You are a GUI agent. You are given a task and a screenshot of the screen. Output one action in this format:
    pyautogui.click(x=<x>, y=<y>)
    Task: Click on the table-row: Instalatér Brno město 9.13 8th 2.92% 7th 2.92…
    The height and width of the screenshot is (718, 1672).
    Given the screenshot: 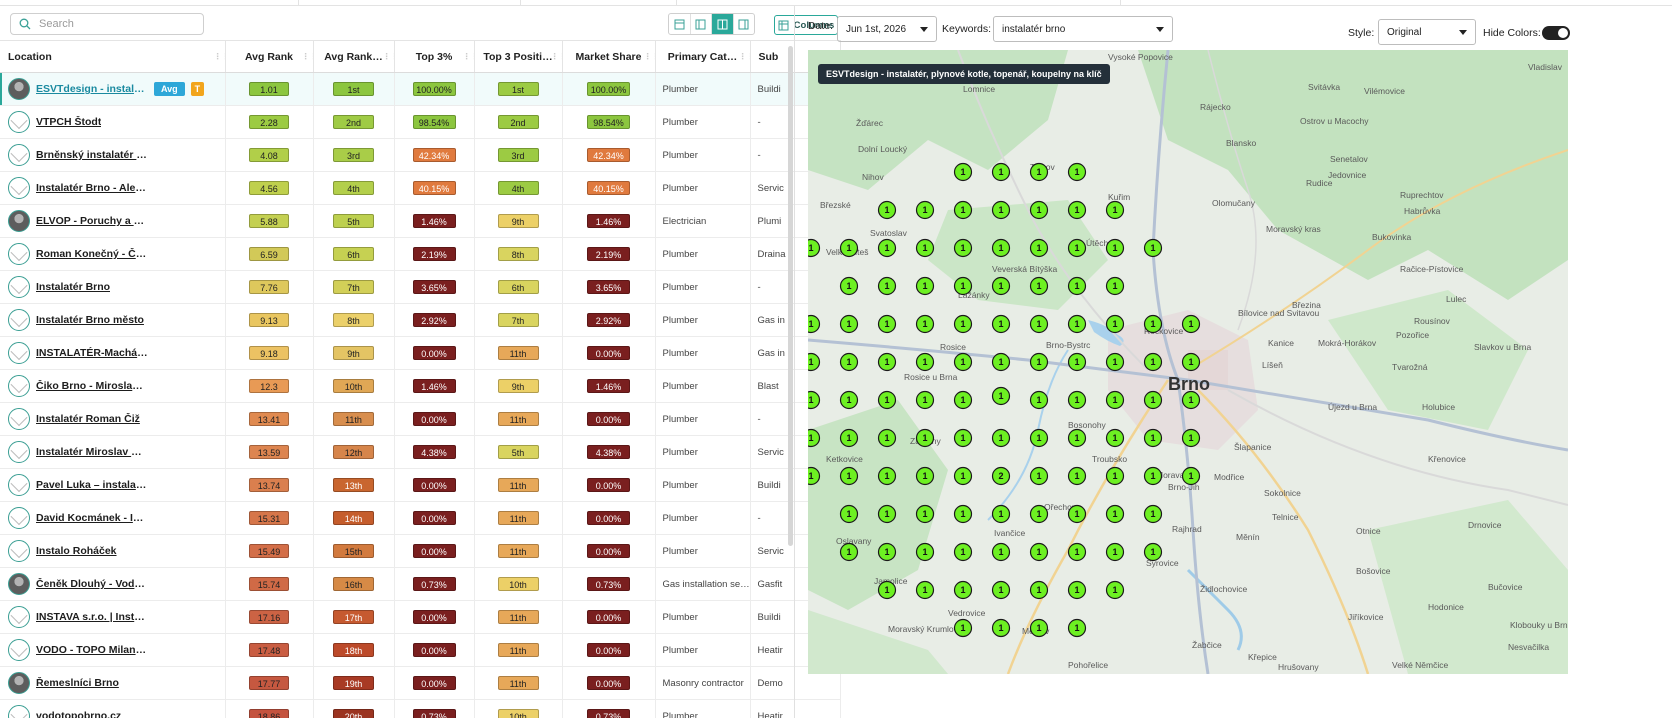 What is the action you would take?
    pyautogui.click(x=420, y=320)
    